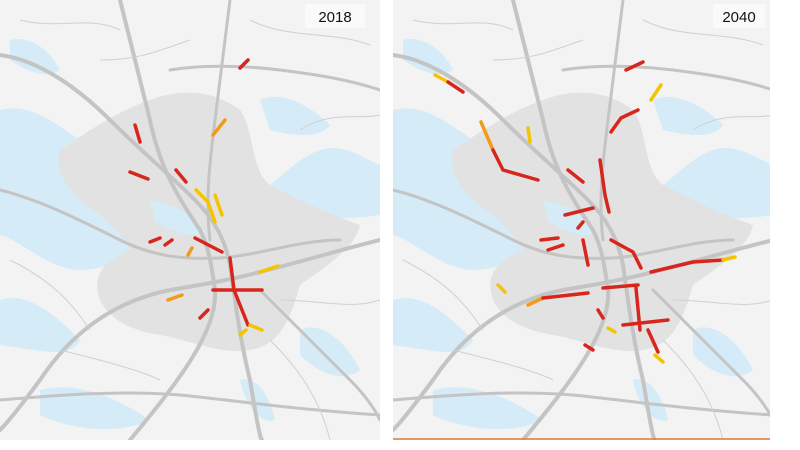 The image size is (800, 450). I want to click on congestion-segments, so click(204, 197).